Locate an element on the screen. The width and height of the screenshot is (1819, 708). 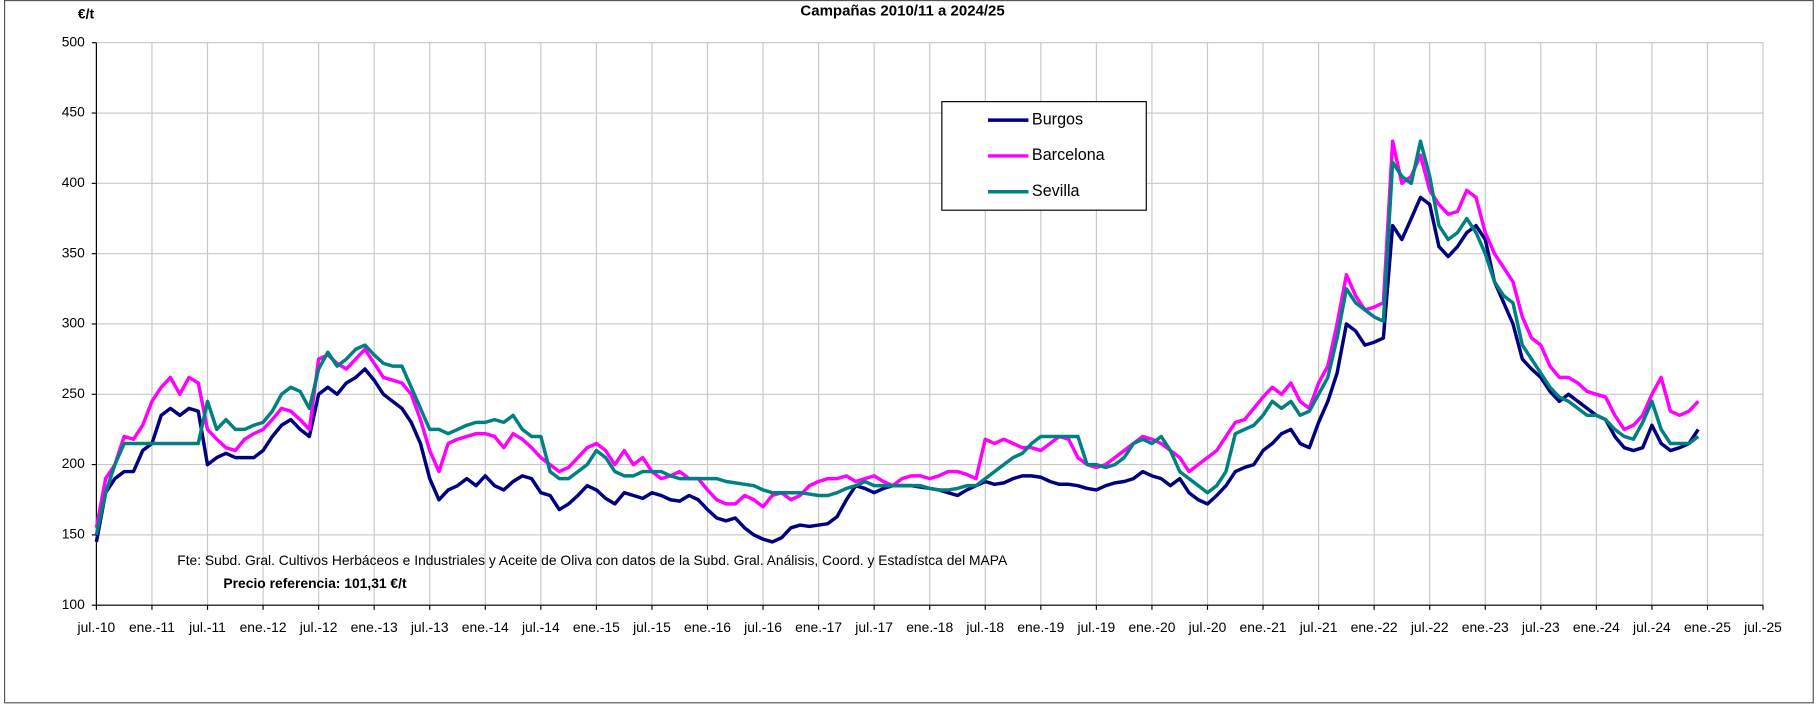
legend-box is located at coordinates (1044, 156).